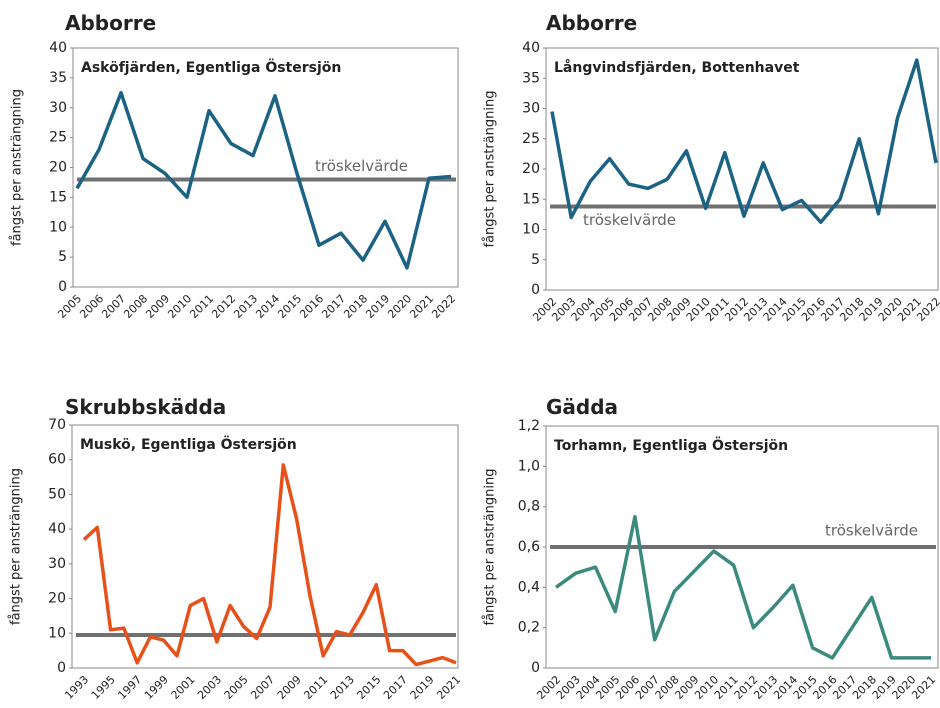 The width and height of the screenshot is (940, 708). I want to click on x-tick-label: 2003, so click(209, 687).